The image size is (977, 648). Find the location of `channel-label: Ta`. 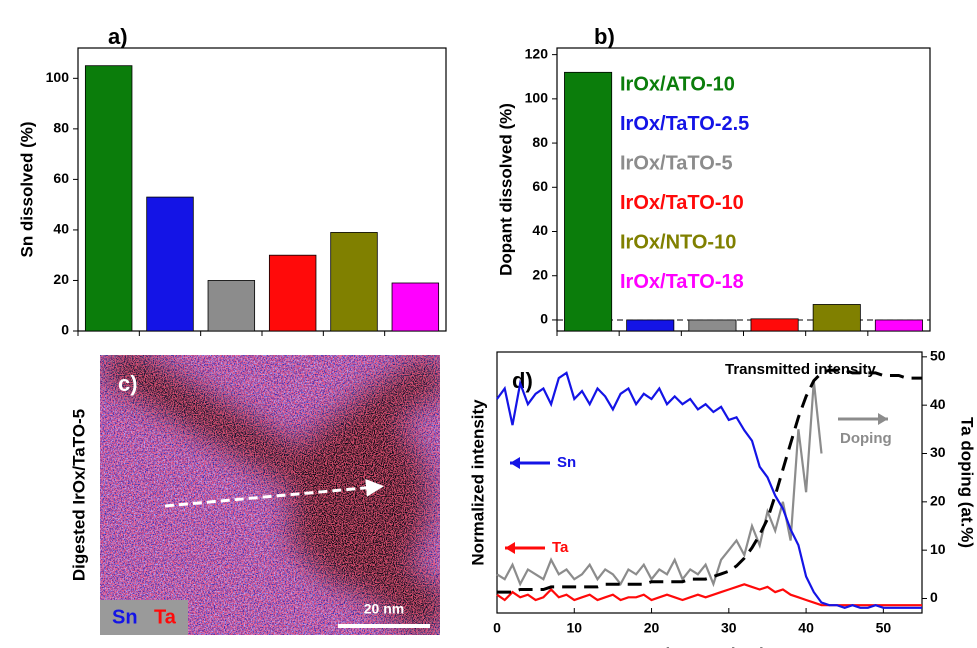

channel-label: Ta is located at coordinates (165, 617).